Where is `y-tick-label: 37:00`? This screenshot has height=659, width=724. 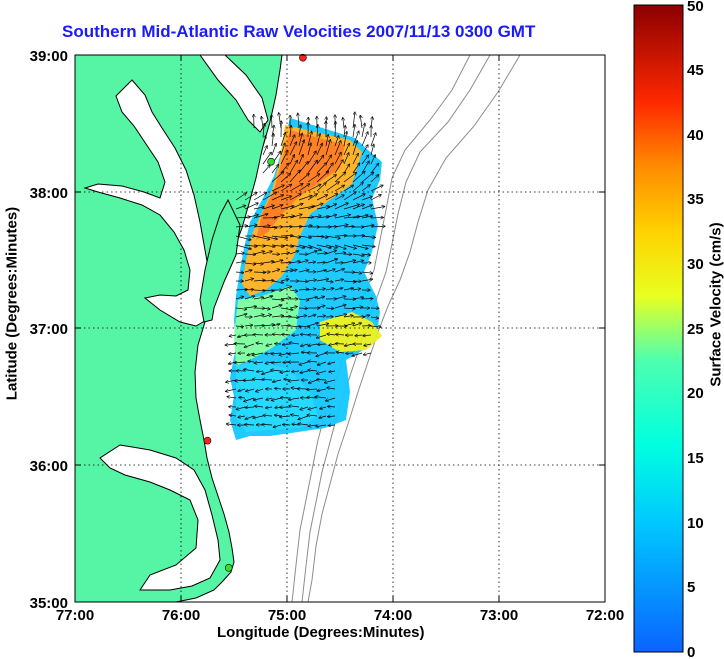 y-tick-label: 37:00 is located at coordinates (49, 329).